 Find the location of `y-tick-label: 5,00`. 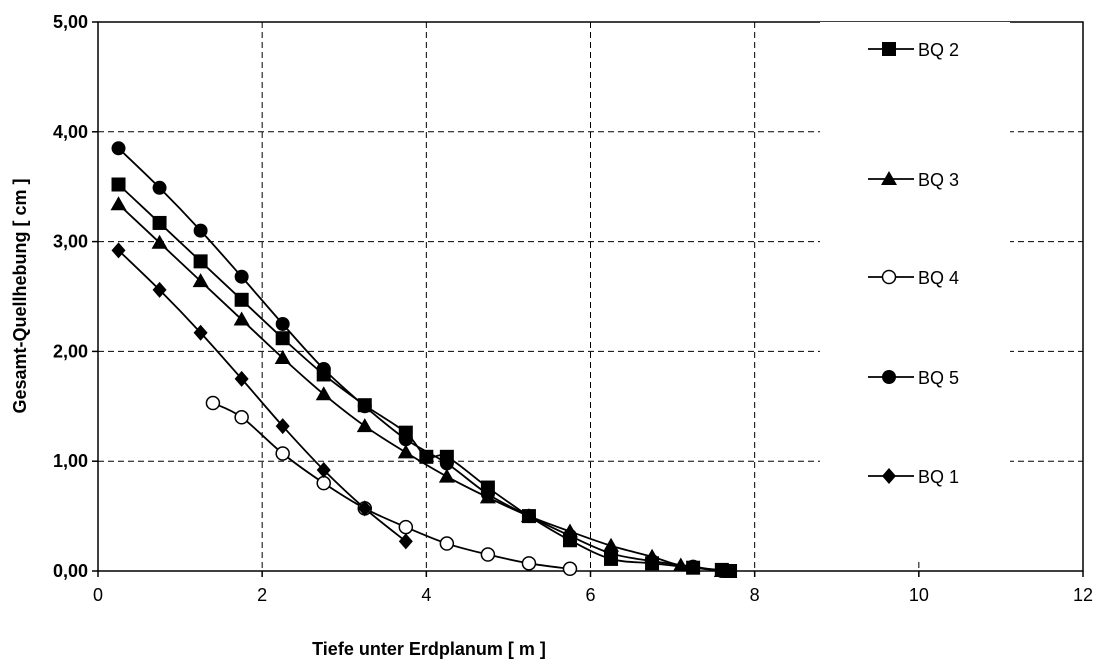

y-tick-label: 5,00 is located at coordinates (70, 22).